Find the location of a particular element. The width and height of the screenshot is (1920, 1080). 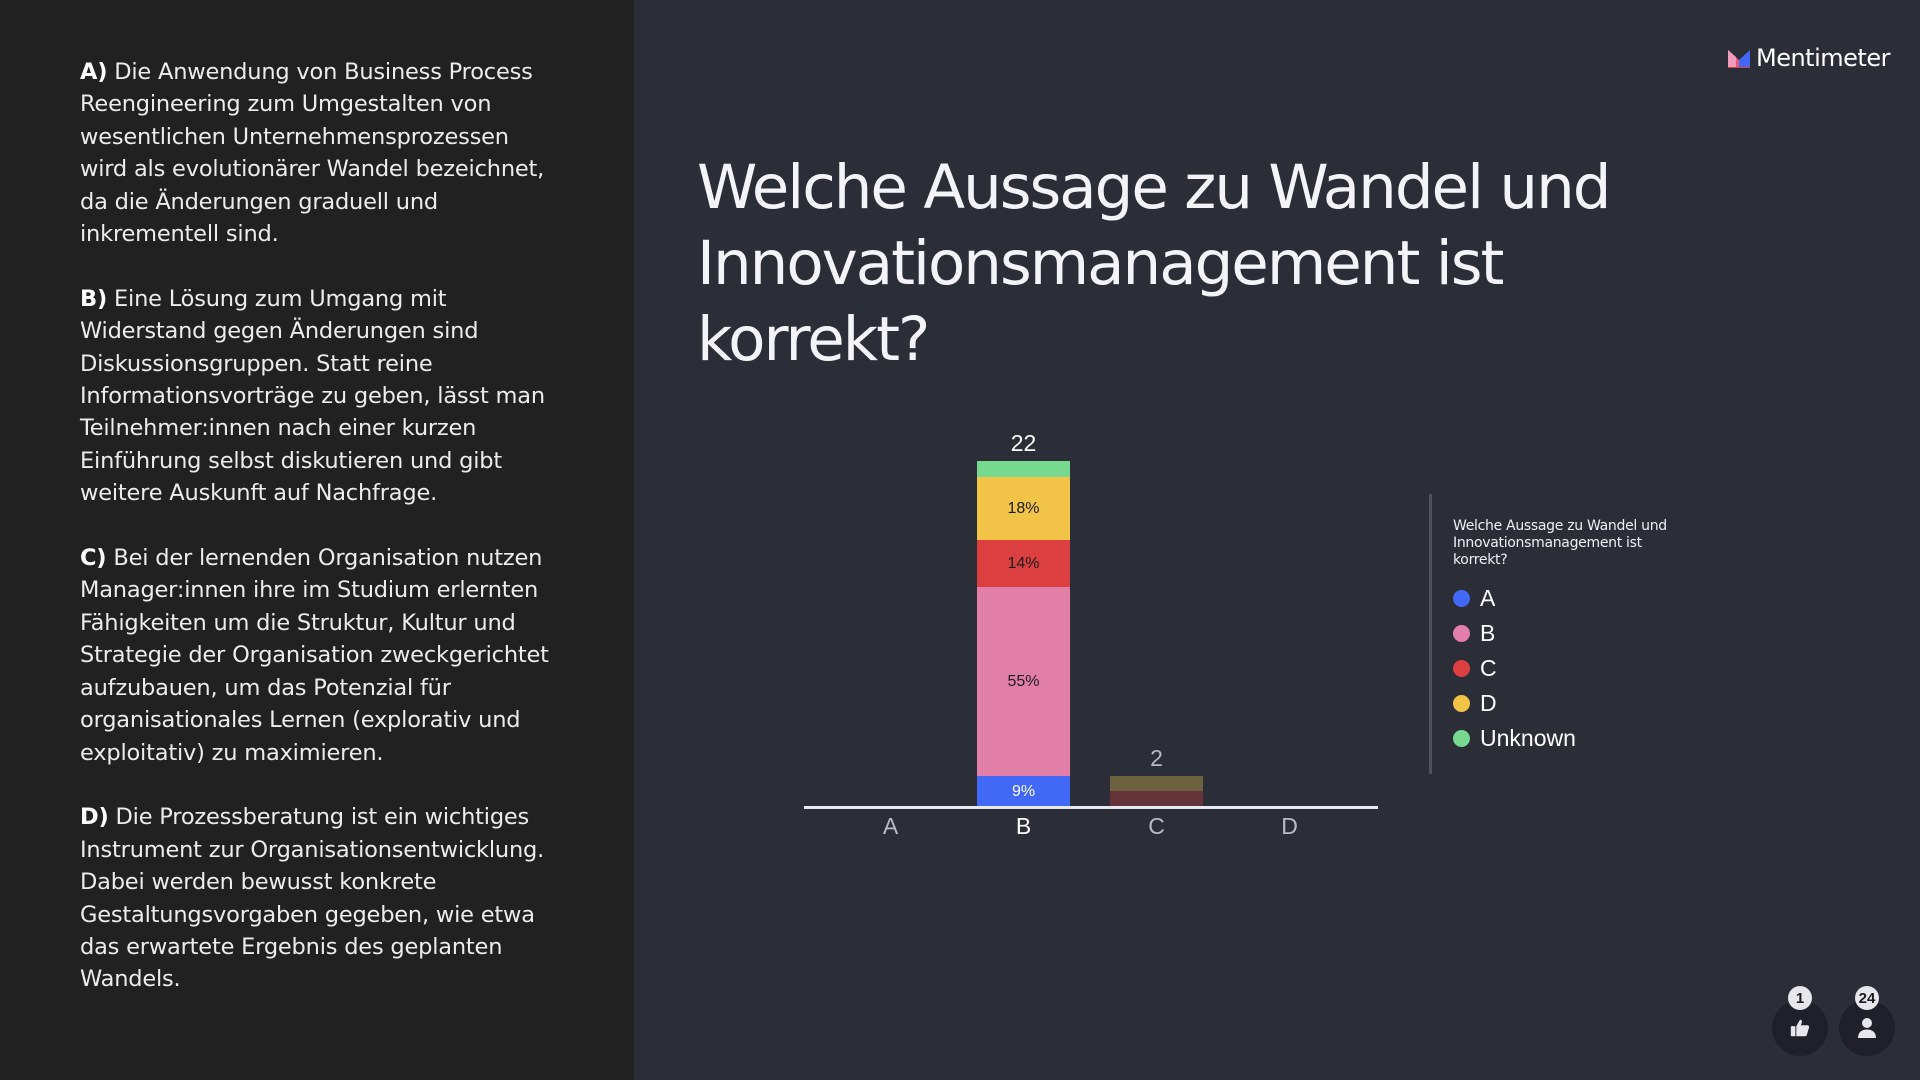

x-axis is located at coordinates (1091, 807).